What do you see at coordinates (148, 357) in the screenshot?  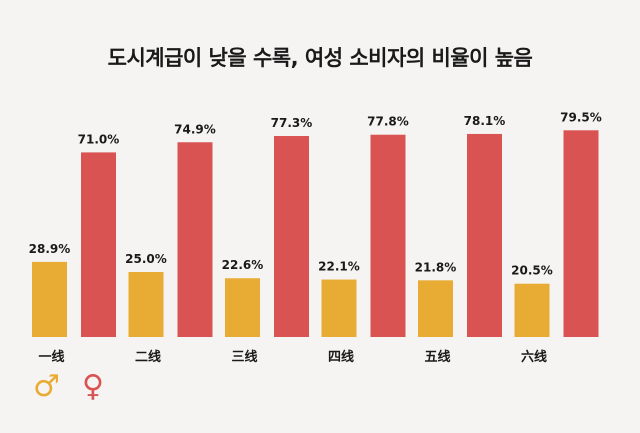 I see `category-label: 二线` at bounding box center [148, 357].